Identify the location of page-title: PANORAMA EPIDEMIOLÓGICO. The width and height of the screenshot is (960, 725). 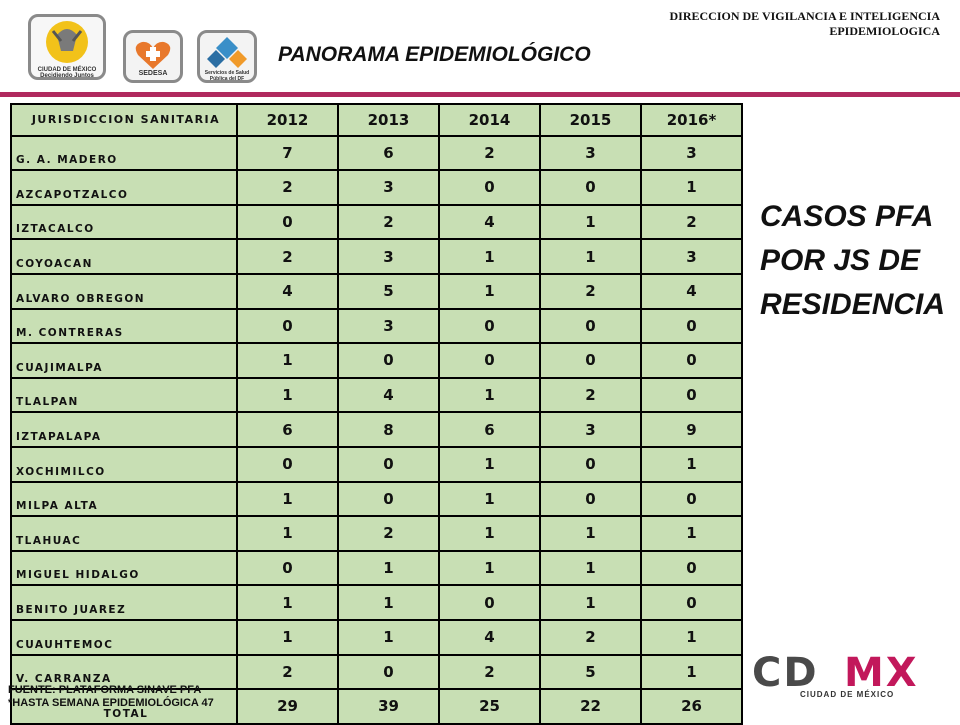
(434, 54).